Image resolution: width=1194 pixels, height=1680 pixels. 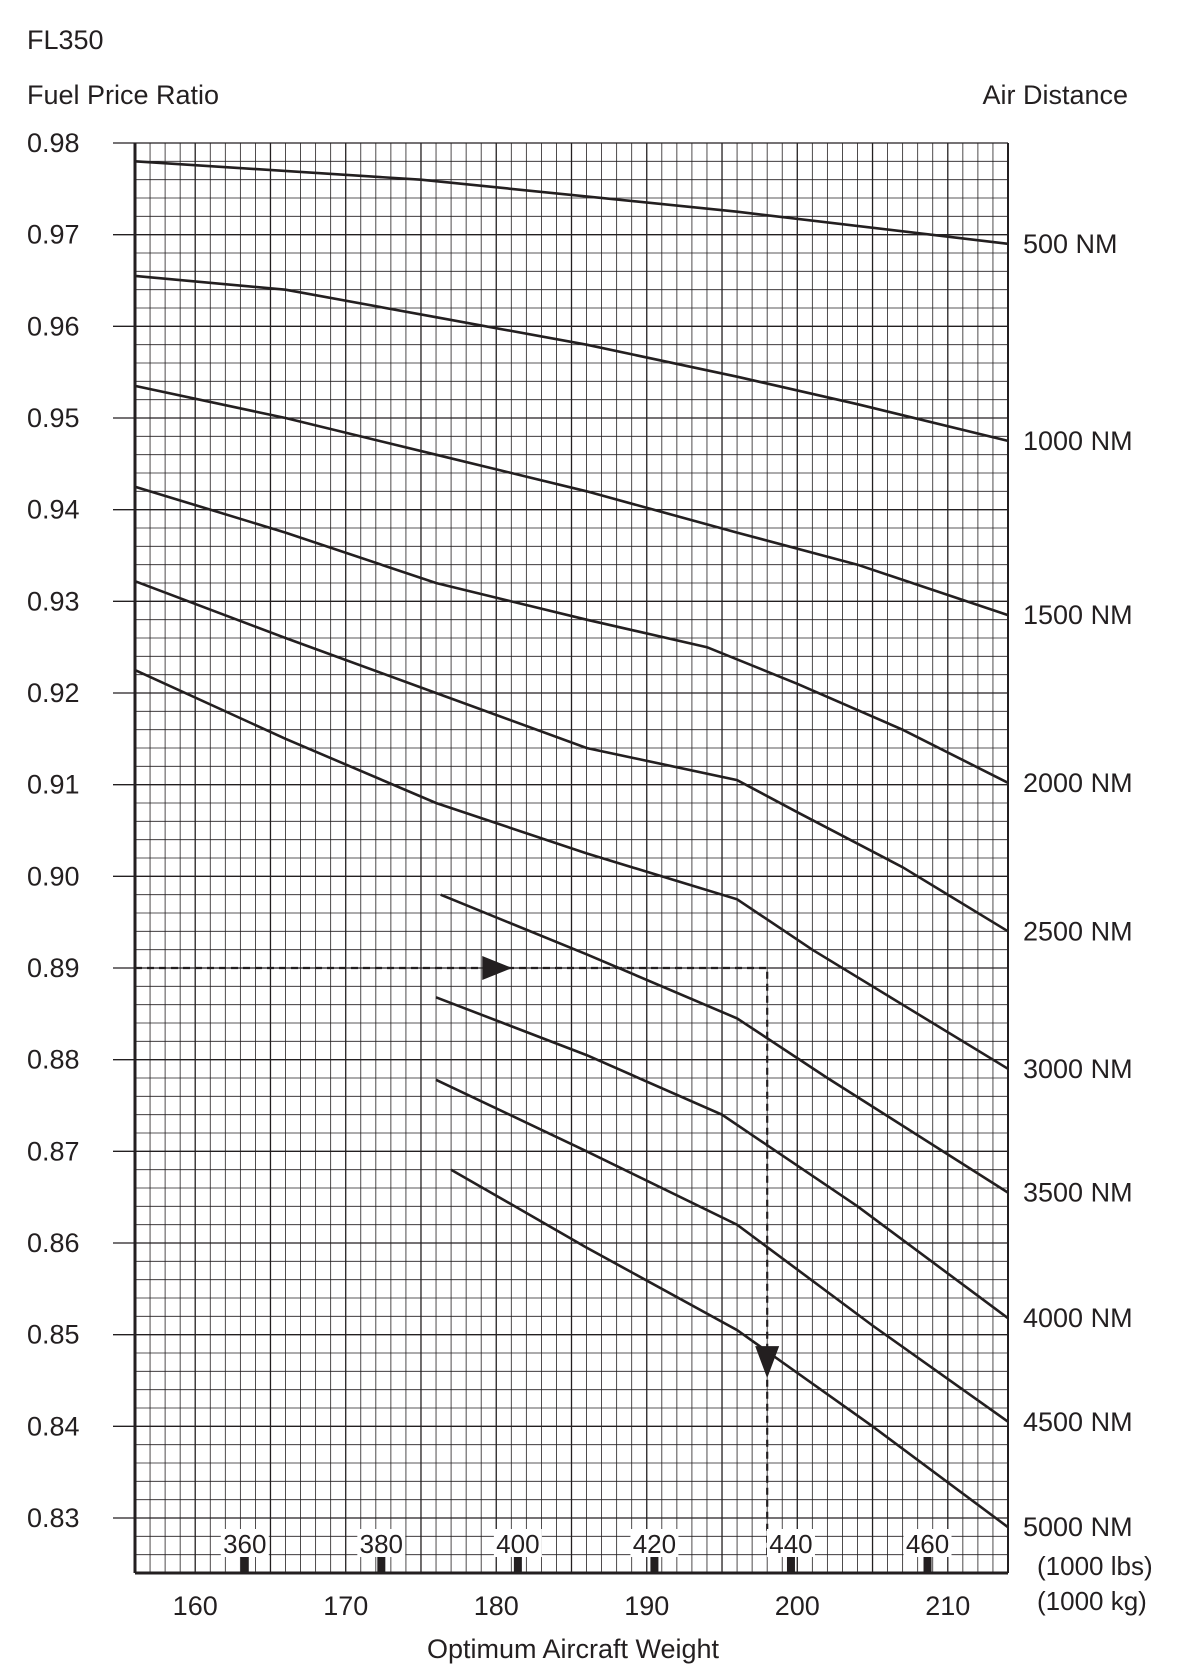 I want to click on flight-level-label: FL350, so click(x=65, y=40).